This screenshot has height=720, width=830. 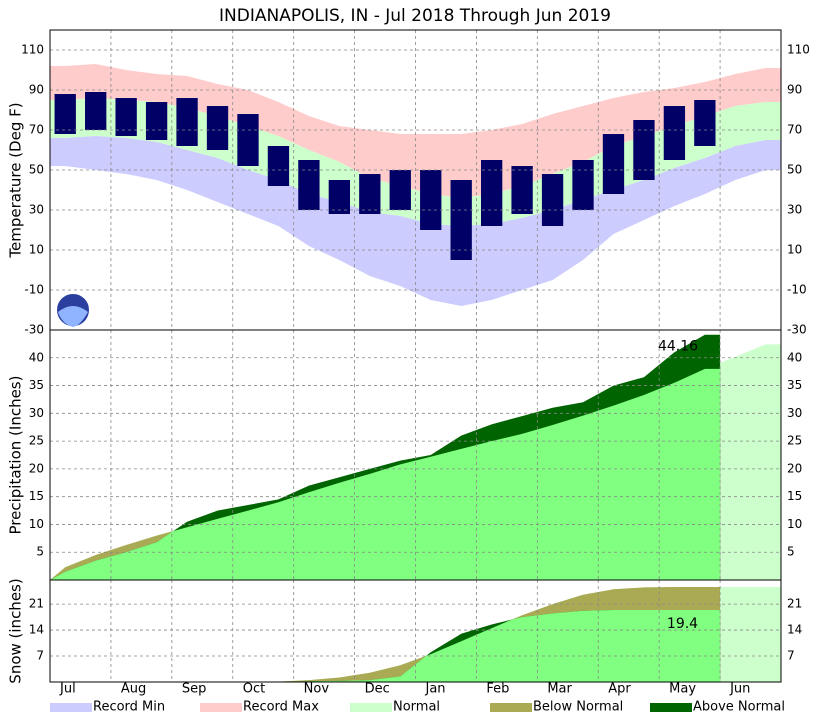 What do you see at coordinates (794, 604) in the screenshot?
I see `y-tick-label-right: 21` at bounding box center [794, 604].